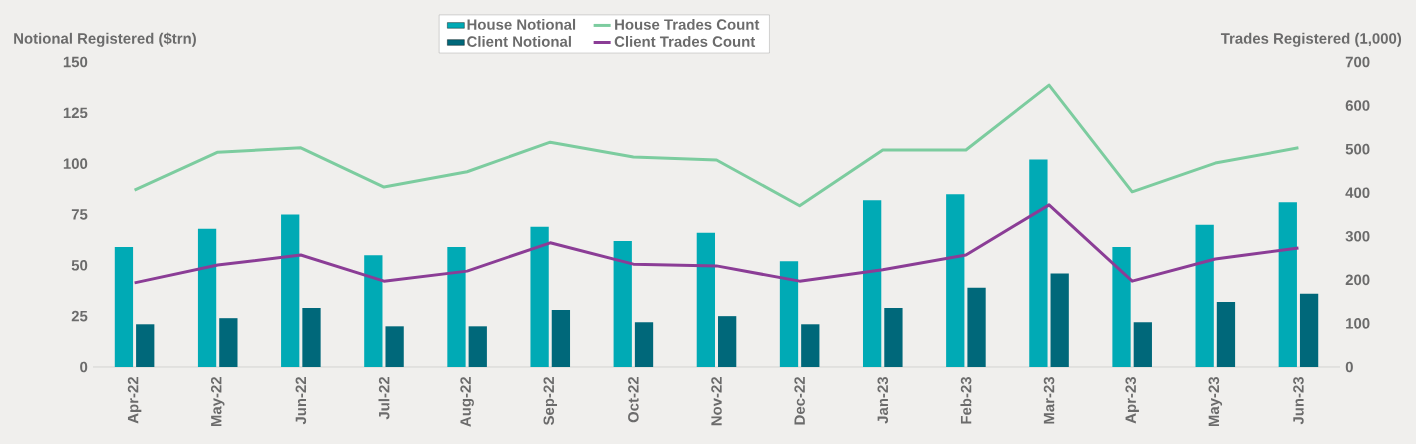  I want to click on y2-tick-label: 500, so click(1357, 149).